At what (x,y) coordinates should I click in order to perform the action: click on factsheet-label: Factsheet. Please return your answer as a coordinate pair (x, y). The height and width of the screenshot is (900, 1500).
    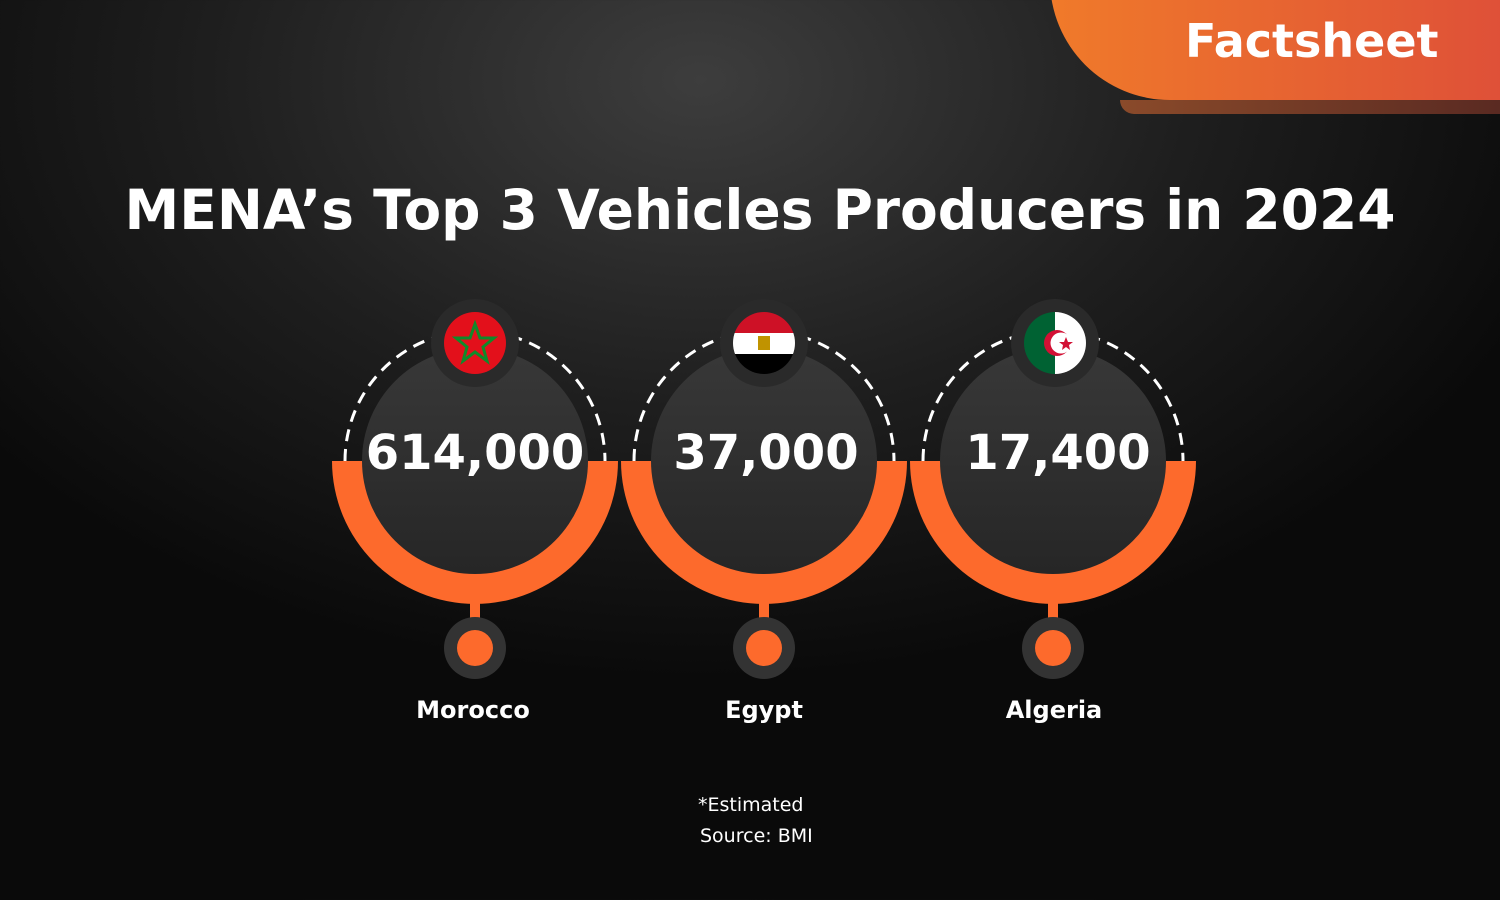
    Looking at the image, I should click on (1312, 41).